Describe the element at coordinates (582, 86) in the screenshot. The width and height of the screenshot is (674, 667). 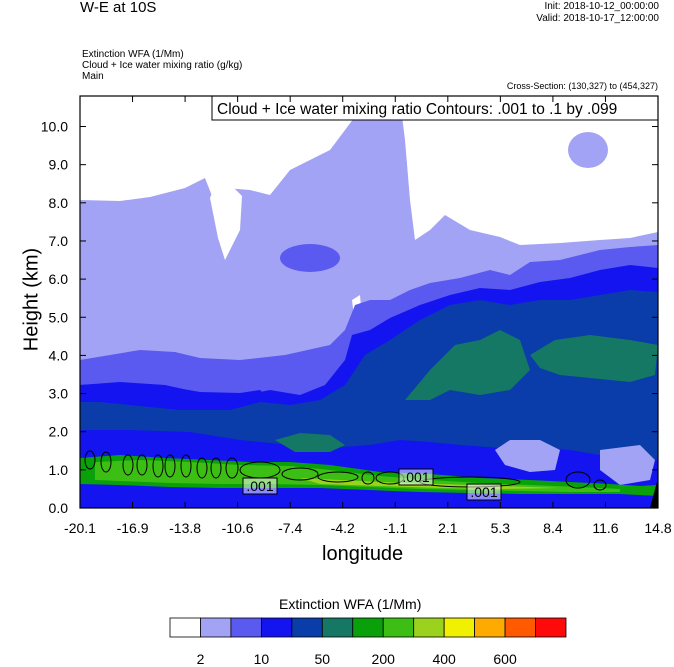
I see `cross-section-label: Cross-Section: (130,327) to (454,327)` at that location.